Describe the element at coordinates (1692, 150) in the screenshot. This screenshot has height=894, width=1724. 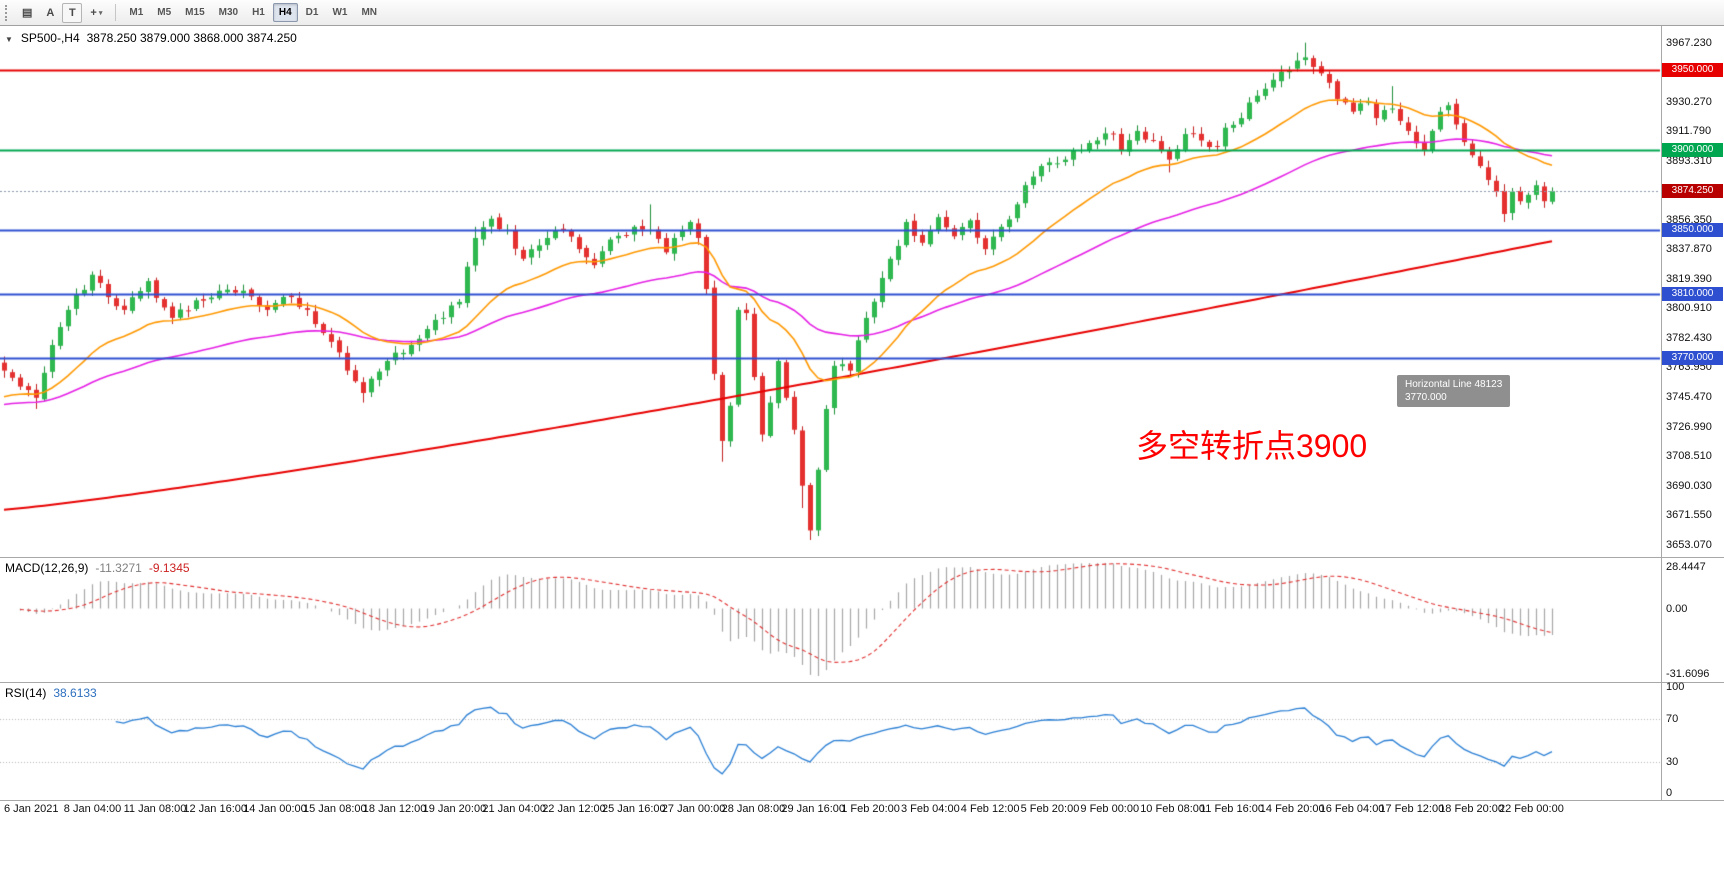
I see `price-level-badge-3900: 3900.000` at that location.